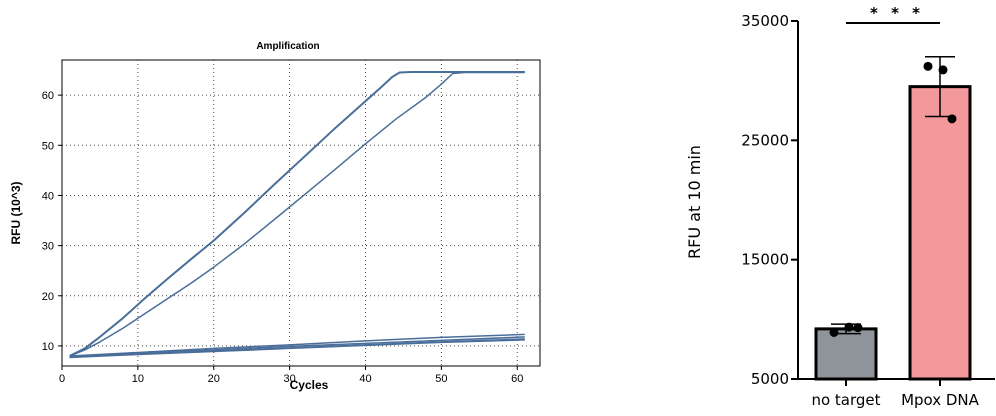  Describe the element at coordinates (765, 140) in the screenshot. I see `bar-y-tick-label: 25000` at that location.